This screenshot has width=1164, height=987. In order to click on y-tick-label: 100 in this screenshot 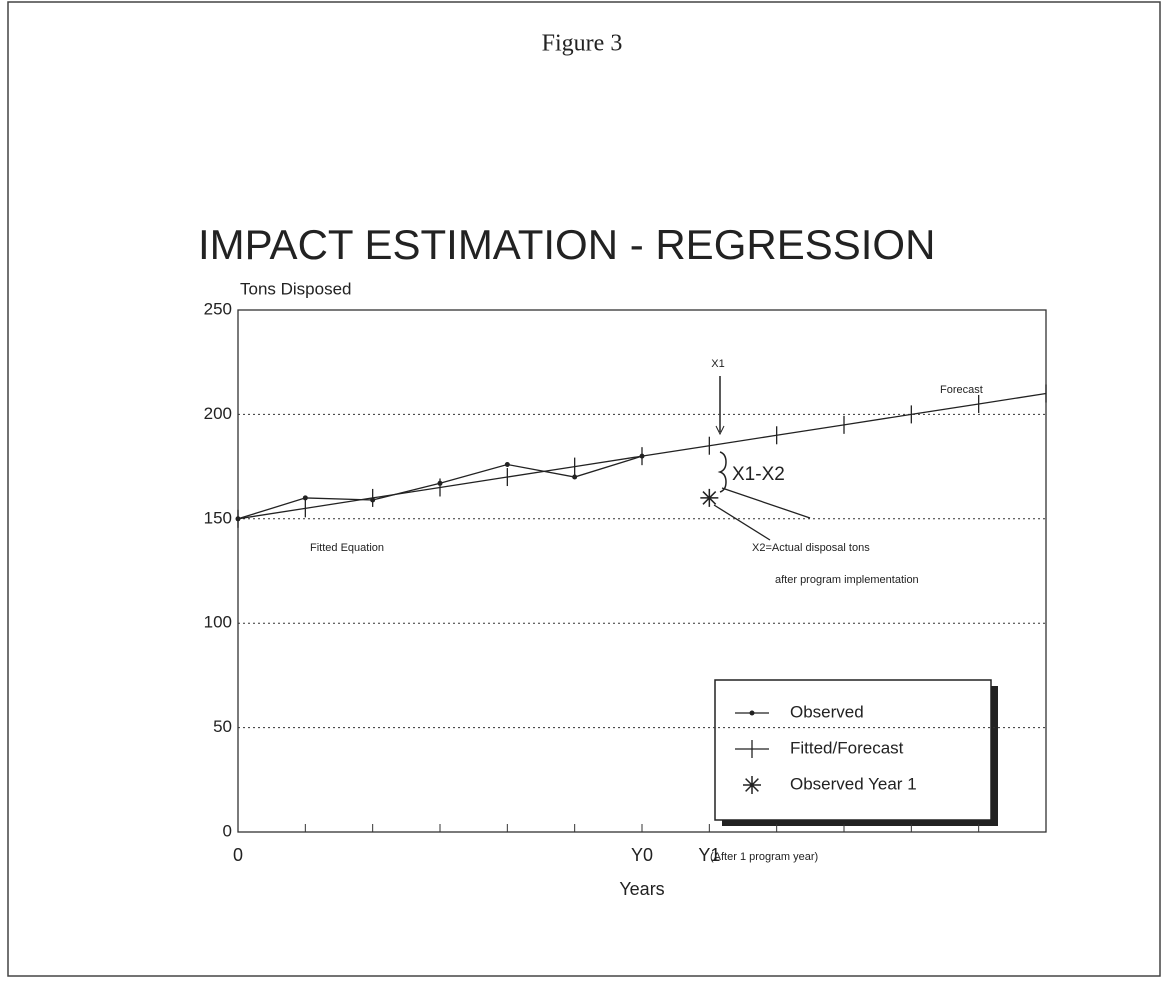, I will do `click(218, 622)`.